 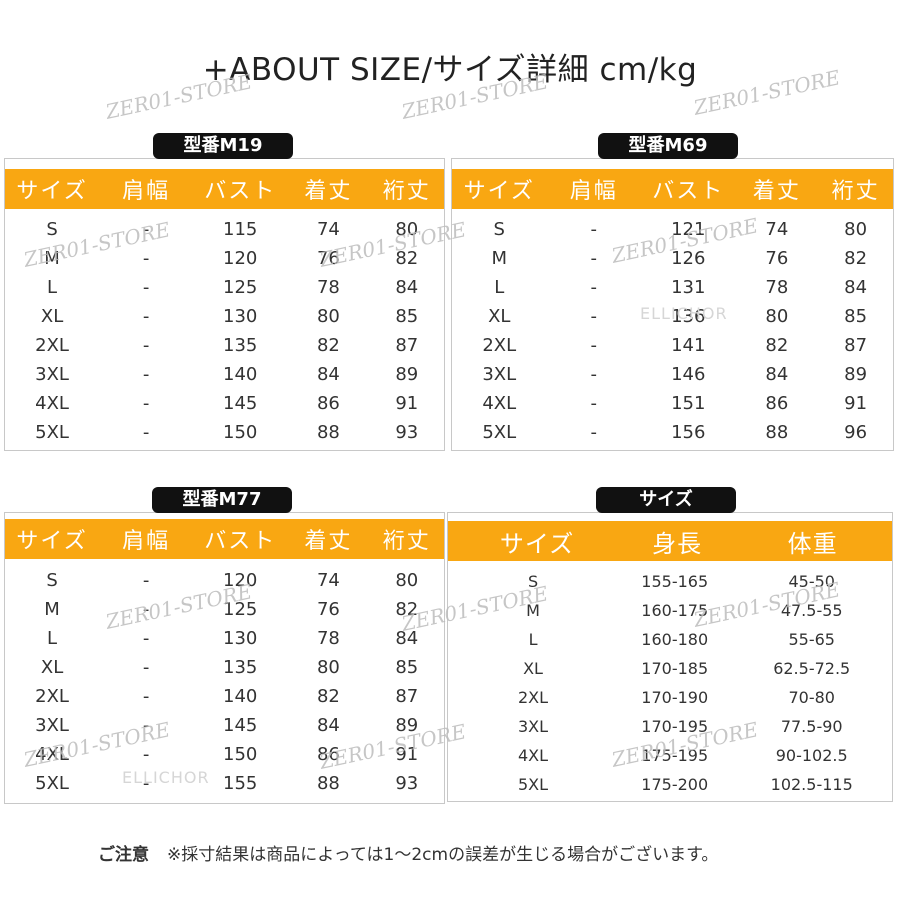 What do you see at coordinates (224, 580) in the screenshot?
I see `table-row: S - 120 74 80` at bounding box center [224, 580].